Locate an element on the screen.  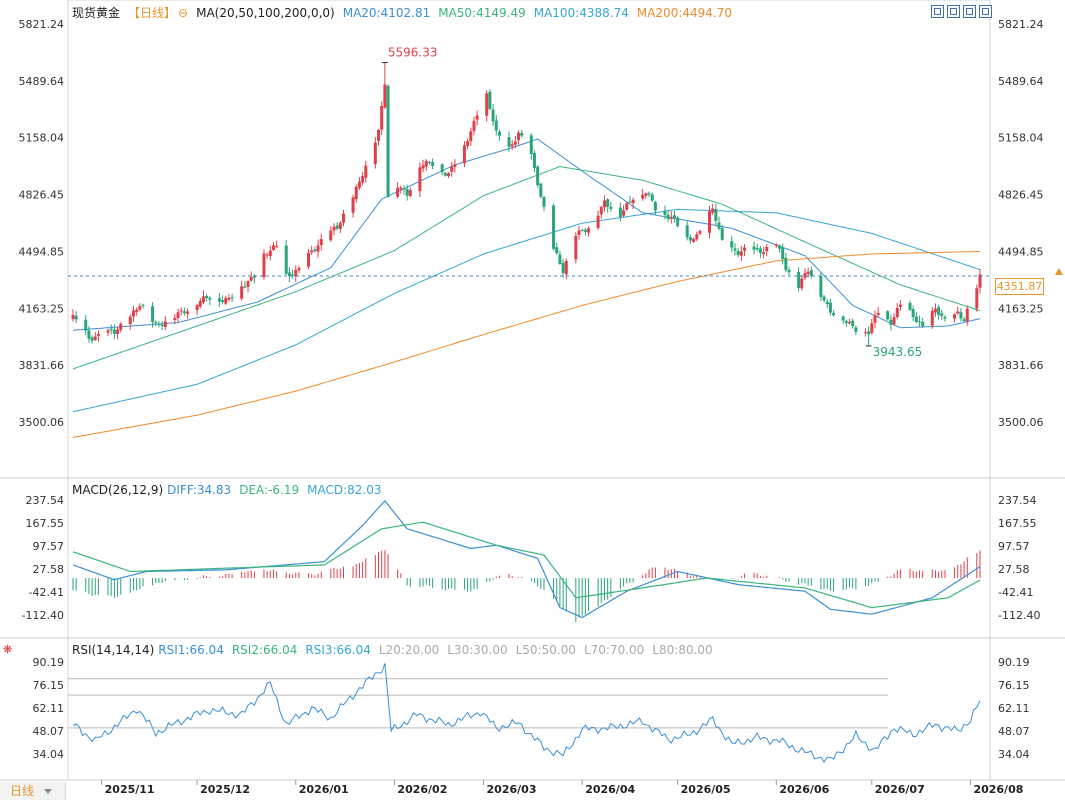
rsi-label: RSI(14,14,14) is located at coordinates (113, 650).